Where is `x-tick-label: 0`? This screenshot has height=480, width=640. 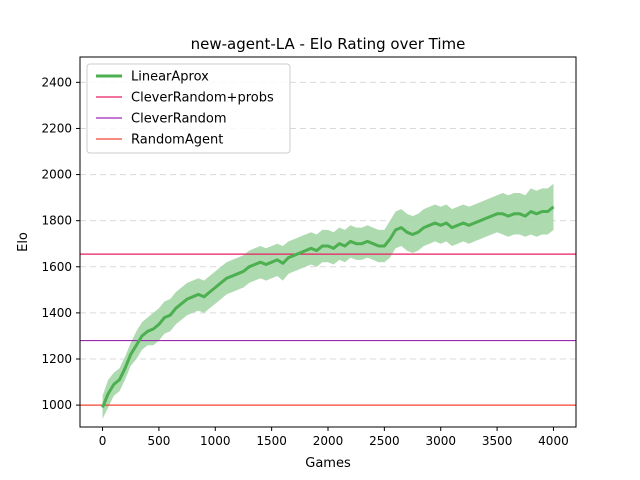
x-tick-label: 0 is located at coordinates (103, 441).